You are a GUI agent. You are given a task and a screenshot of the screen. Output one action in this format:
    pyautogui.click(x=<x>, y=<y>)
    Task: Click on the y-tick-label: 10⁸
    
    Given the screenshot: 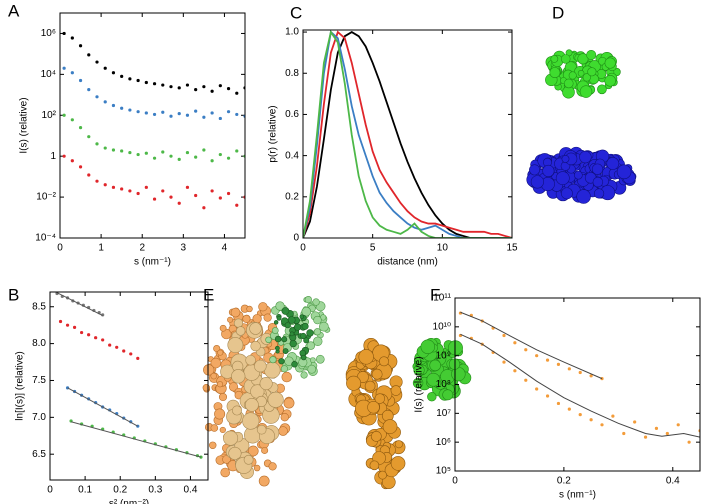 What is the action you would take?
    pyautogui.click(x=443, y=384)
    